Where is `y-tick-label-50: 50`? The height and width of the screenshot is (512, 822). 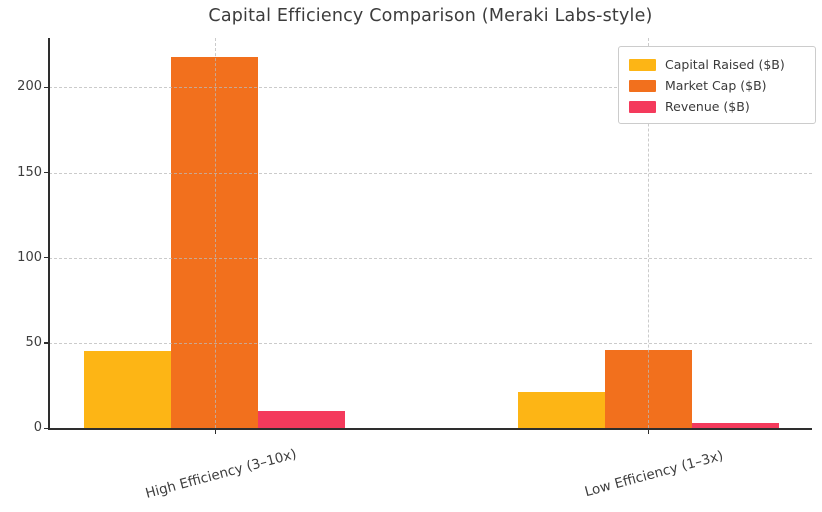 y-tick-label-50: 50 is located at coordinates (33, 342).